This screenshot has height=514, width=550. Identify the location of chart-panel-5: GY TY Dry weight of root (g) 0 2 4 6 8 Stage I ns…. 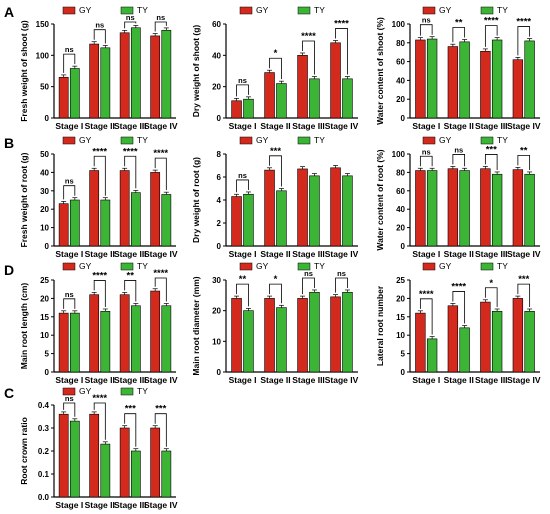
(275, 197).